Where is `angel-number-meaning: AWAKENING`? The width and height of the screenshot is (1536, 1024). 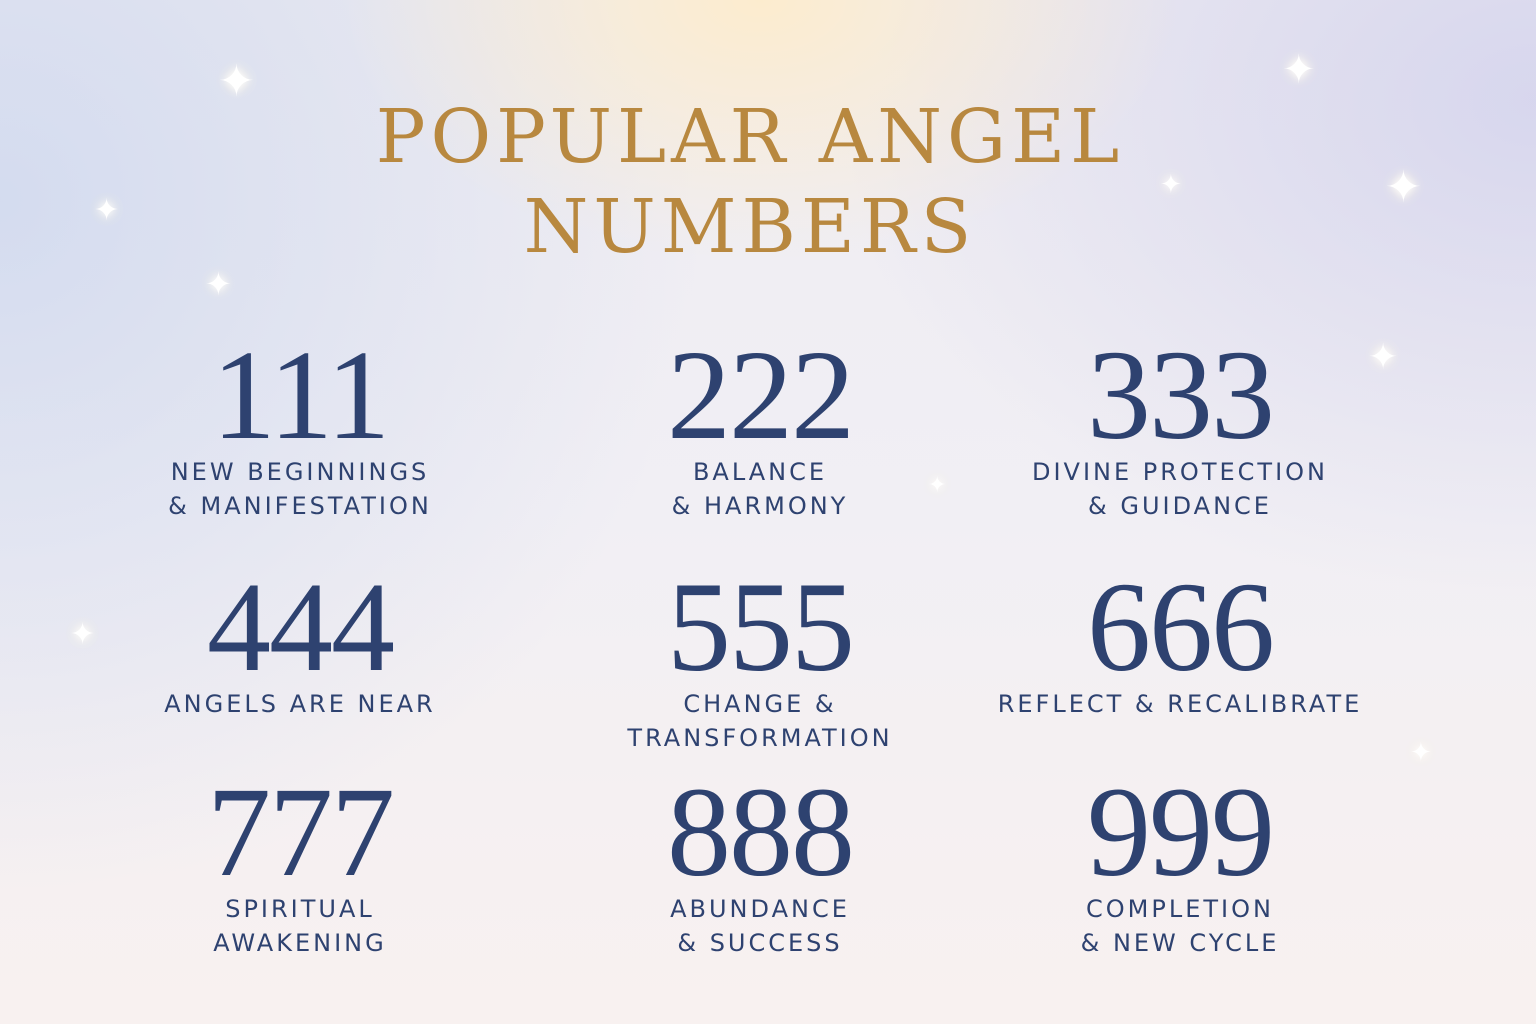
angel-number-meaning: AWAKENING is located at coordinates (300, 943).